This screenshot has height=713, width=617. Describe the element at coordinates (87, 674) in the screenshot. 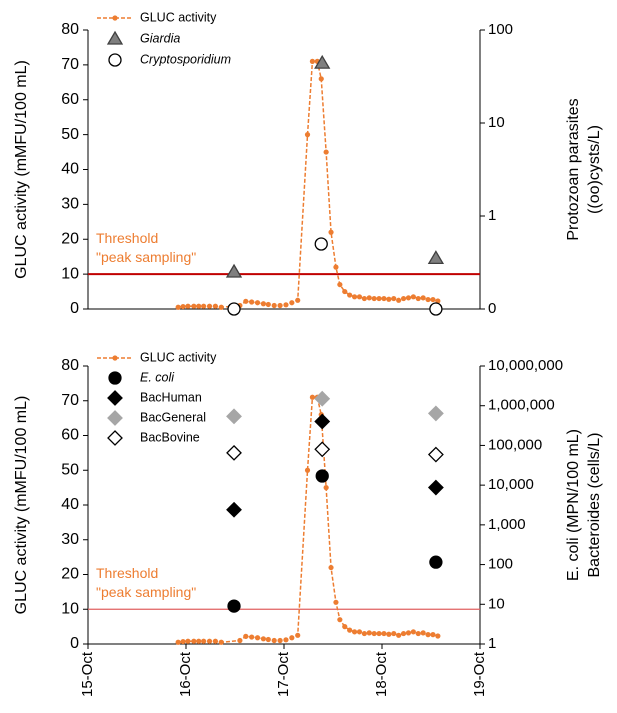

I see `x-tick-label: 15-Oct` at that location.